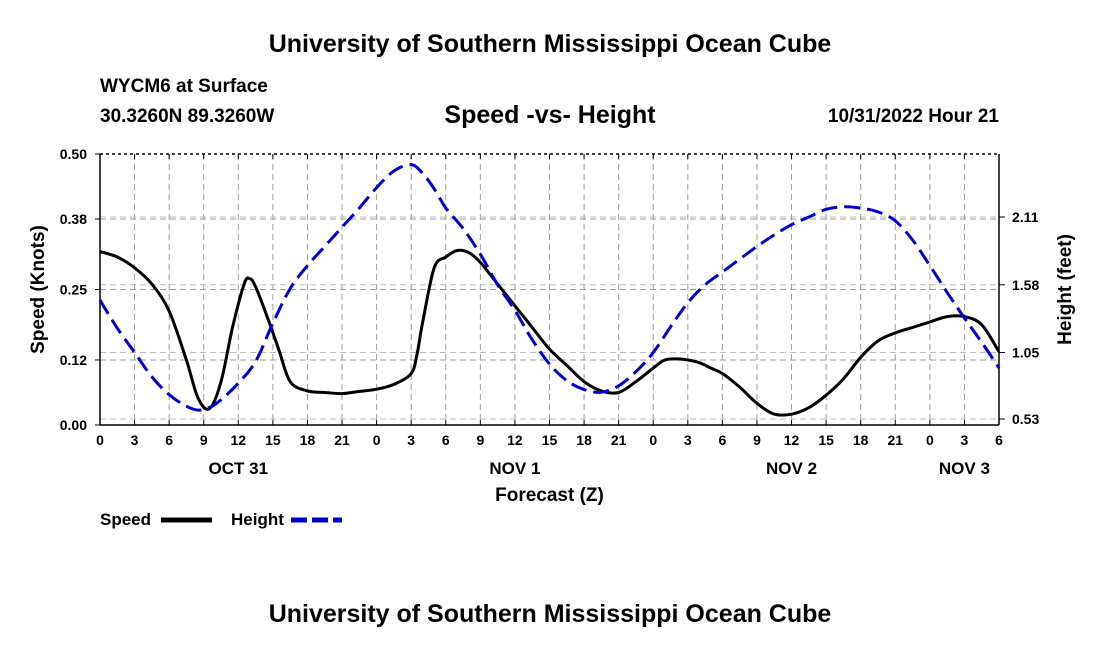 The image size is (1100, 650). Describe the element at coordinates (257, 519) in the screenshot. I see `legend-label-height: Height` at that location.